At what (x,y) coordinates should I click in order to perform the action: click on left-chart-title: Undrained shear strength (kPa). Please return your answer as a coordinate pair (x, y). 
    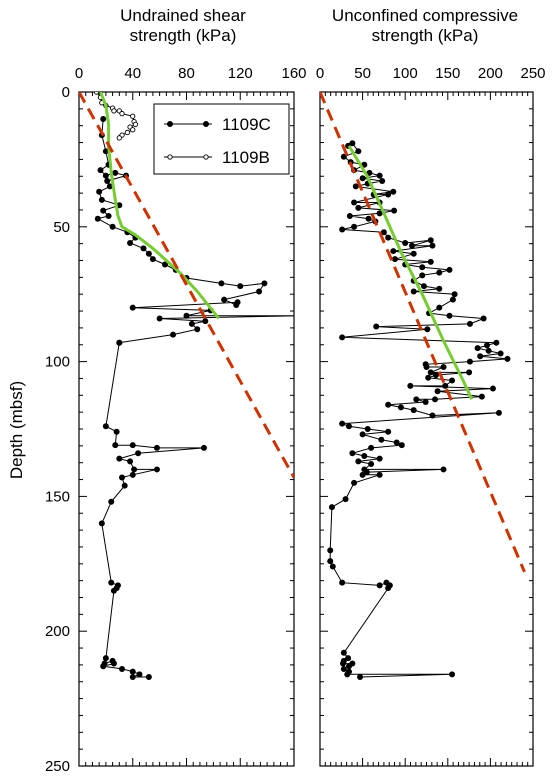
    Looking at the image, I should click on (183, 26).